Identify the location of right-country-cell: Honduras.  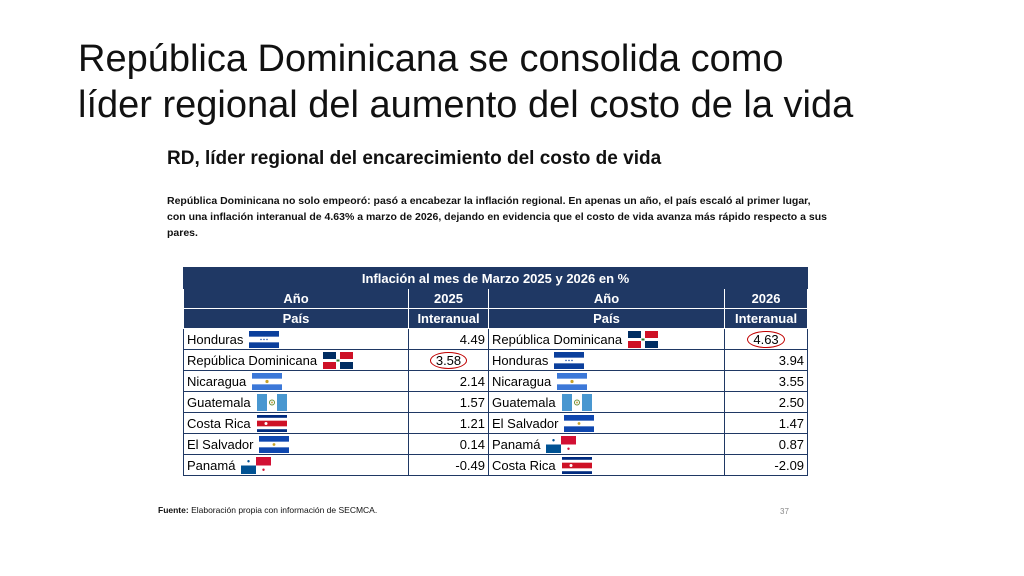
(606, 360).